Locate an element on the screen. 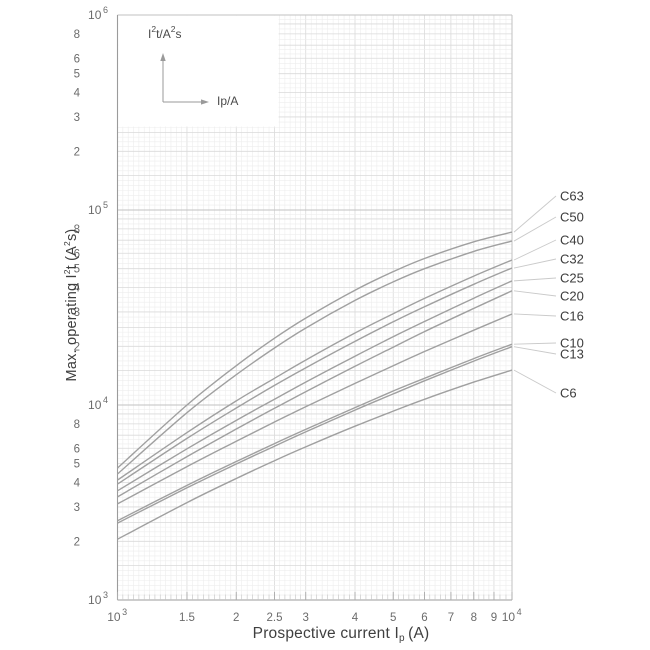  x-tick-label: 9 is located at coordinates (494, 618).